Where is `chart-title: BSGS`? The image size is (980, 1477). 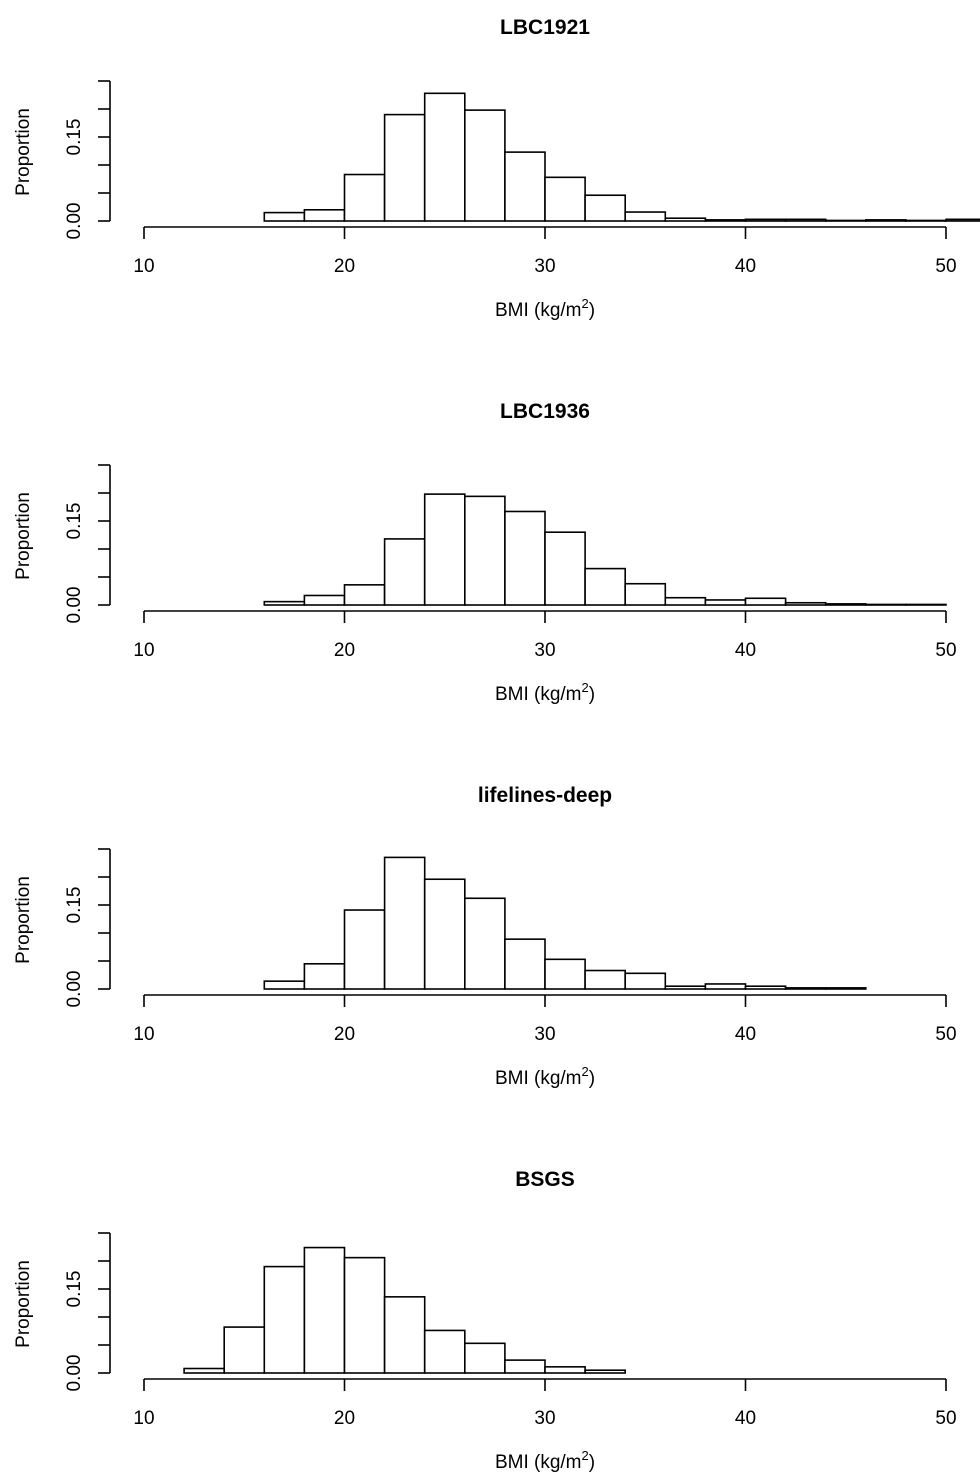 chart-title: BSGS is located at coordinates (545, 1179).